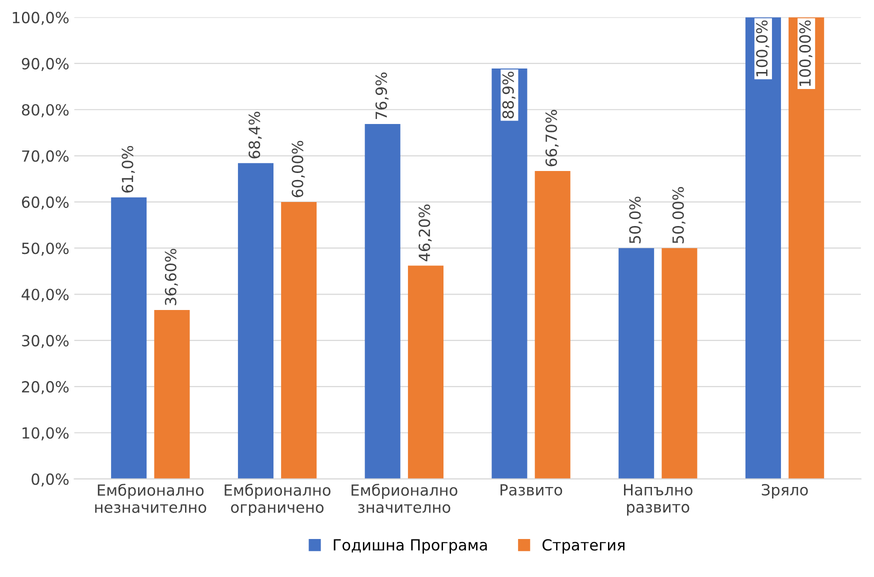 The image size is (874, 577). Describe the element at coordinates (298, 169) in the screenshot. I see `data-label: 60,00%` at that location.